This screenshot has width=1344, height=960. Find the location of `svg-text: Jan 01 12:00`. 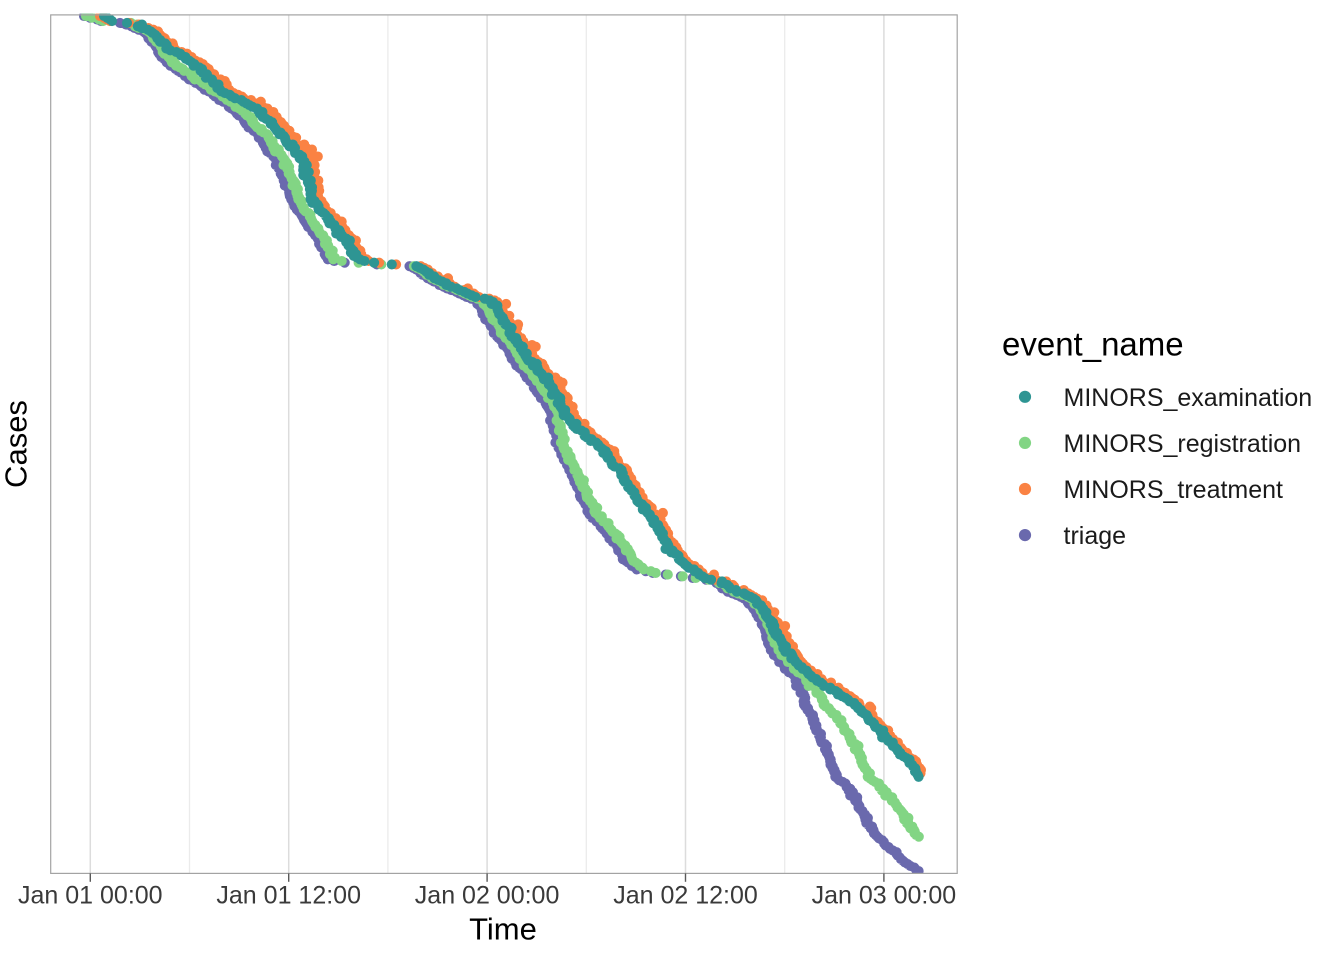

svg-text: Jan 01 12:00 is located at coordinates (288, 896).